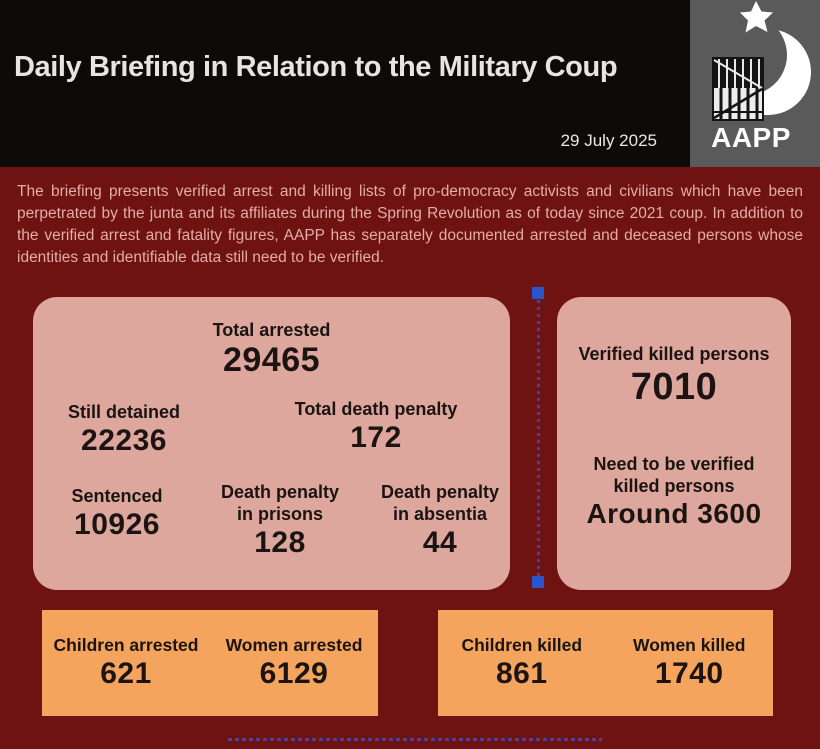  Describe the element at coordinates (538, 582) in the screenshot. I see `divider-endpoint-bottom` at that location.